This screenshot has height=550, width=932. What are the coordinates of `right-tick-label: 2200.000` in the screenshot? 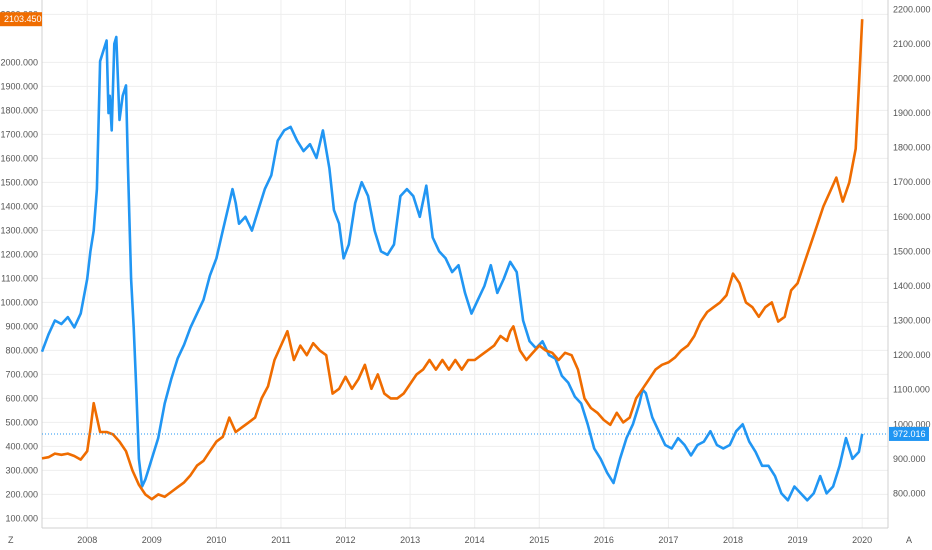 It's located at (912, 9).